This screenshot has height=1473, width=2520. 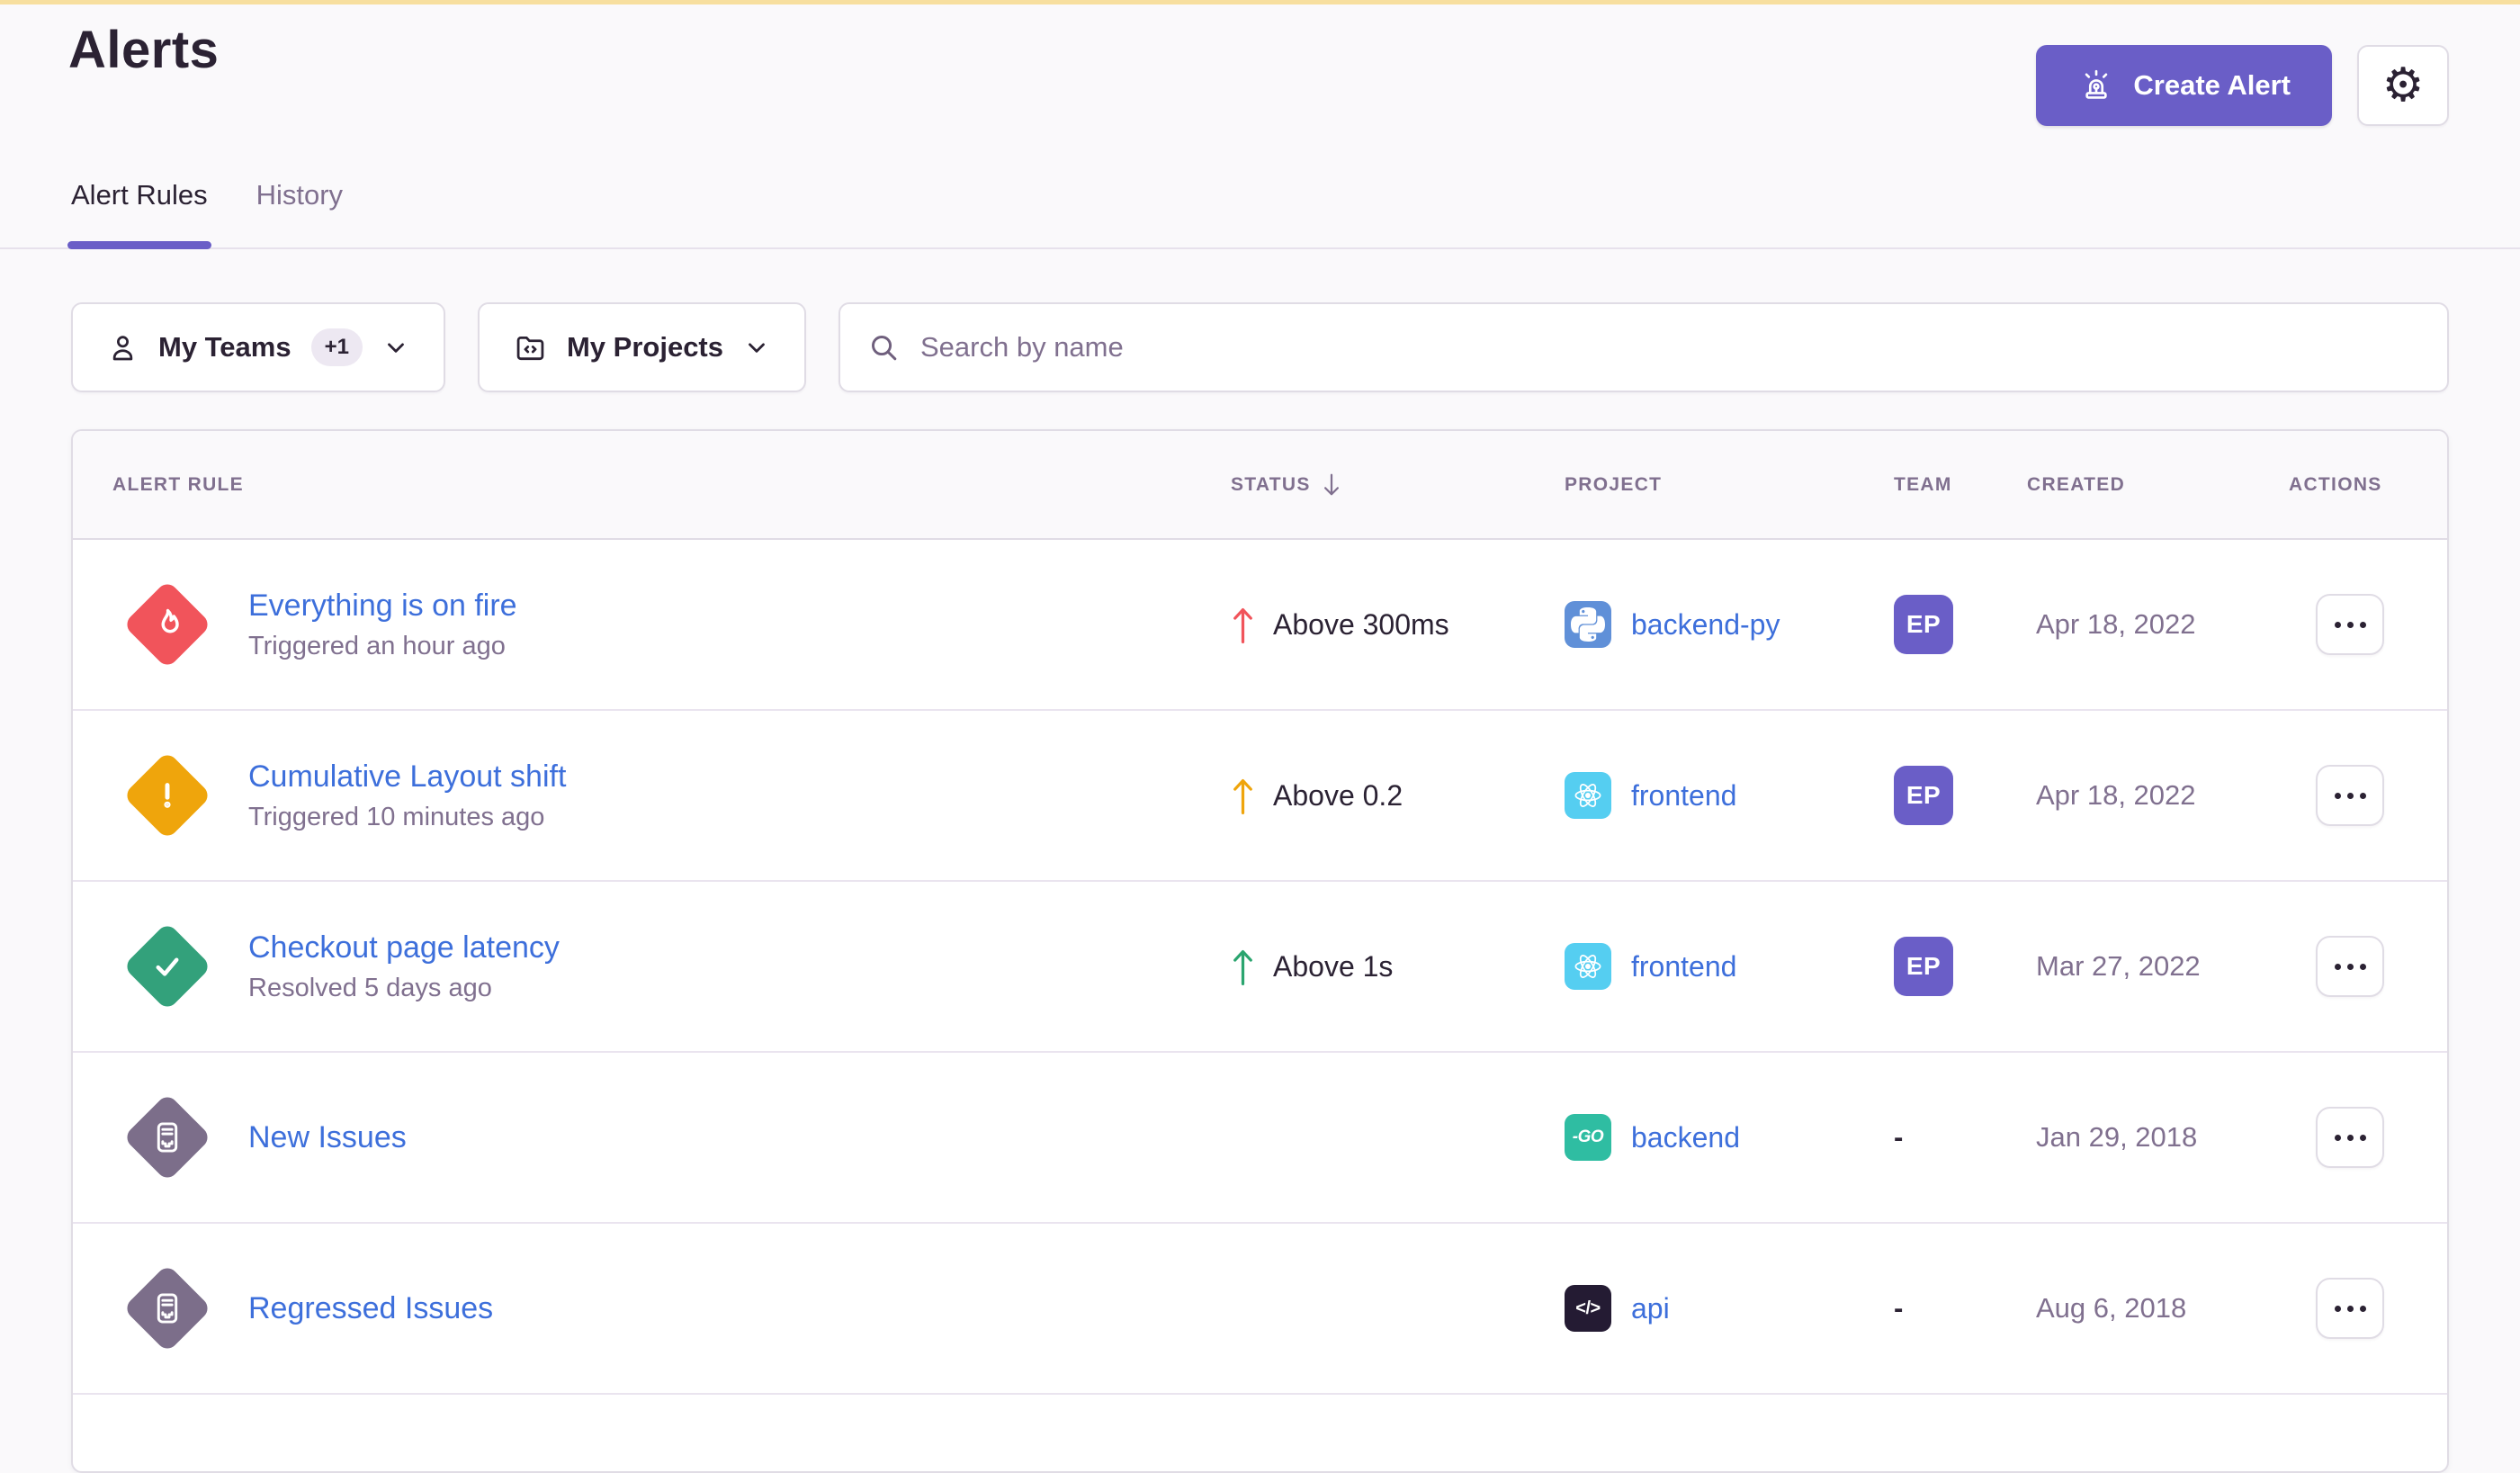 What do you see at coordinates (178, 484) in the screenshot?
I see `column-header-alert-rule: Alert Rule` at bounding box center [178, 484].